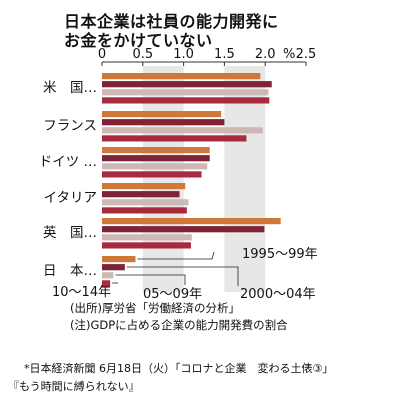 The width and height of the screenshot is (402, 400). I want to click on bar-s0-c3, so click(144, 186).